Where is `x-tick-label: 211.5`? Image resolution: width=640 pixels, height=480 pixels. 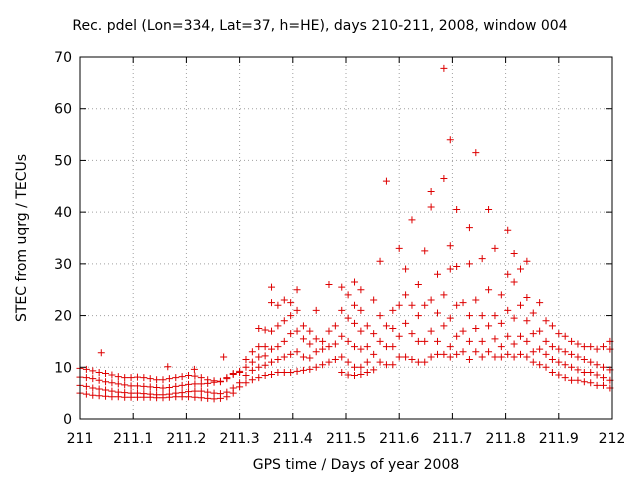
x-tick-label: 211.5 is located at coordinates (346, 439).